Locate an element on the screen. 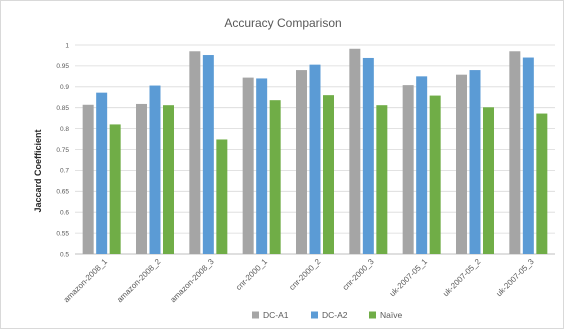 The width and height of the screenshot is (564, 330). y-tick-label: 0.5 is located at coordinates (64, 254).